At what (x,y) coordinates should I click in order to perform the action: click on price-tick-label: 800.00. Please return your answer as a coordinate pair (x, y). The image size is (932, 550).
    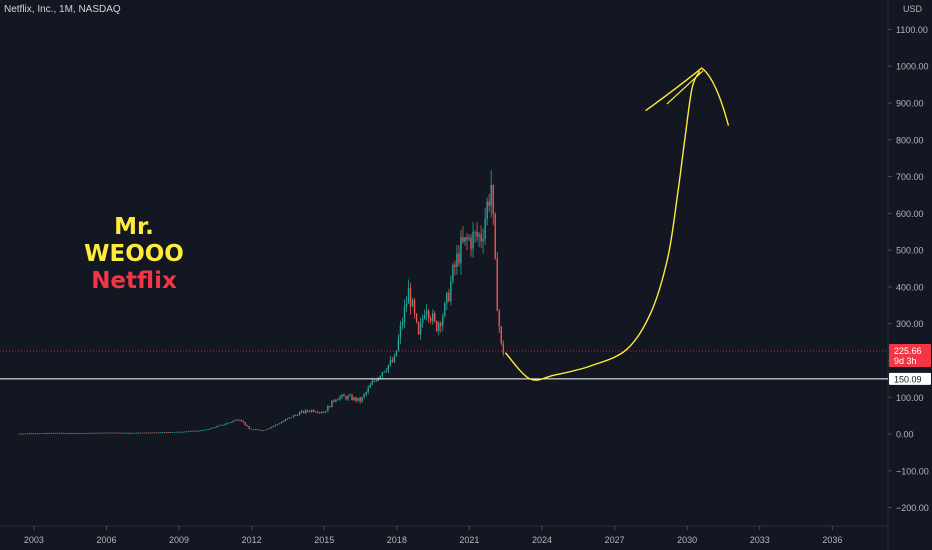
    Looking at the image, I should click on (910, 140).